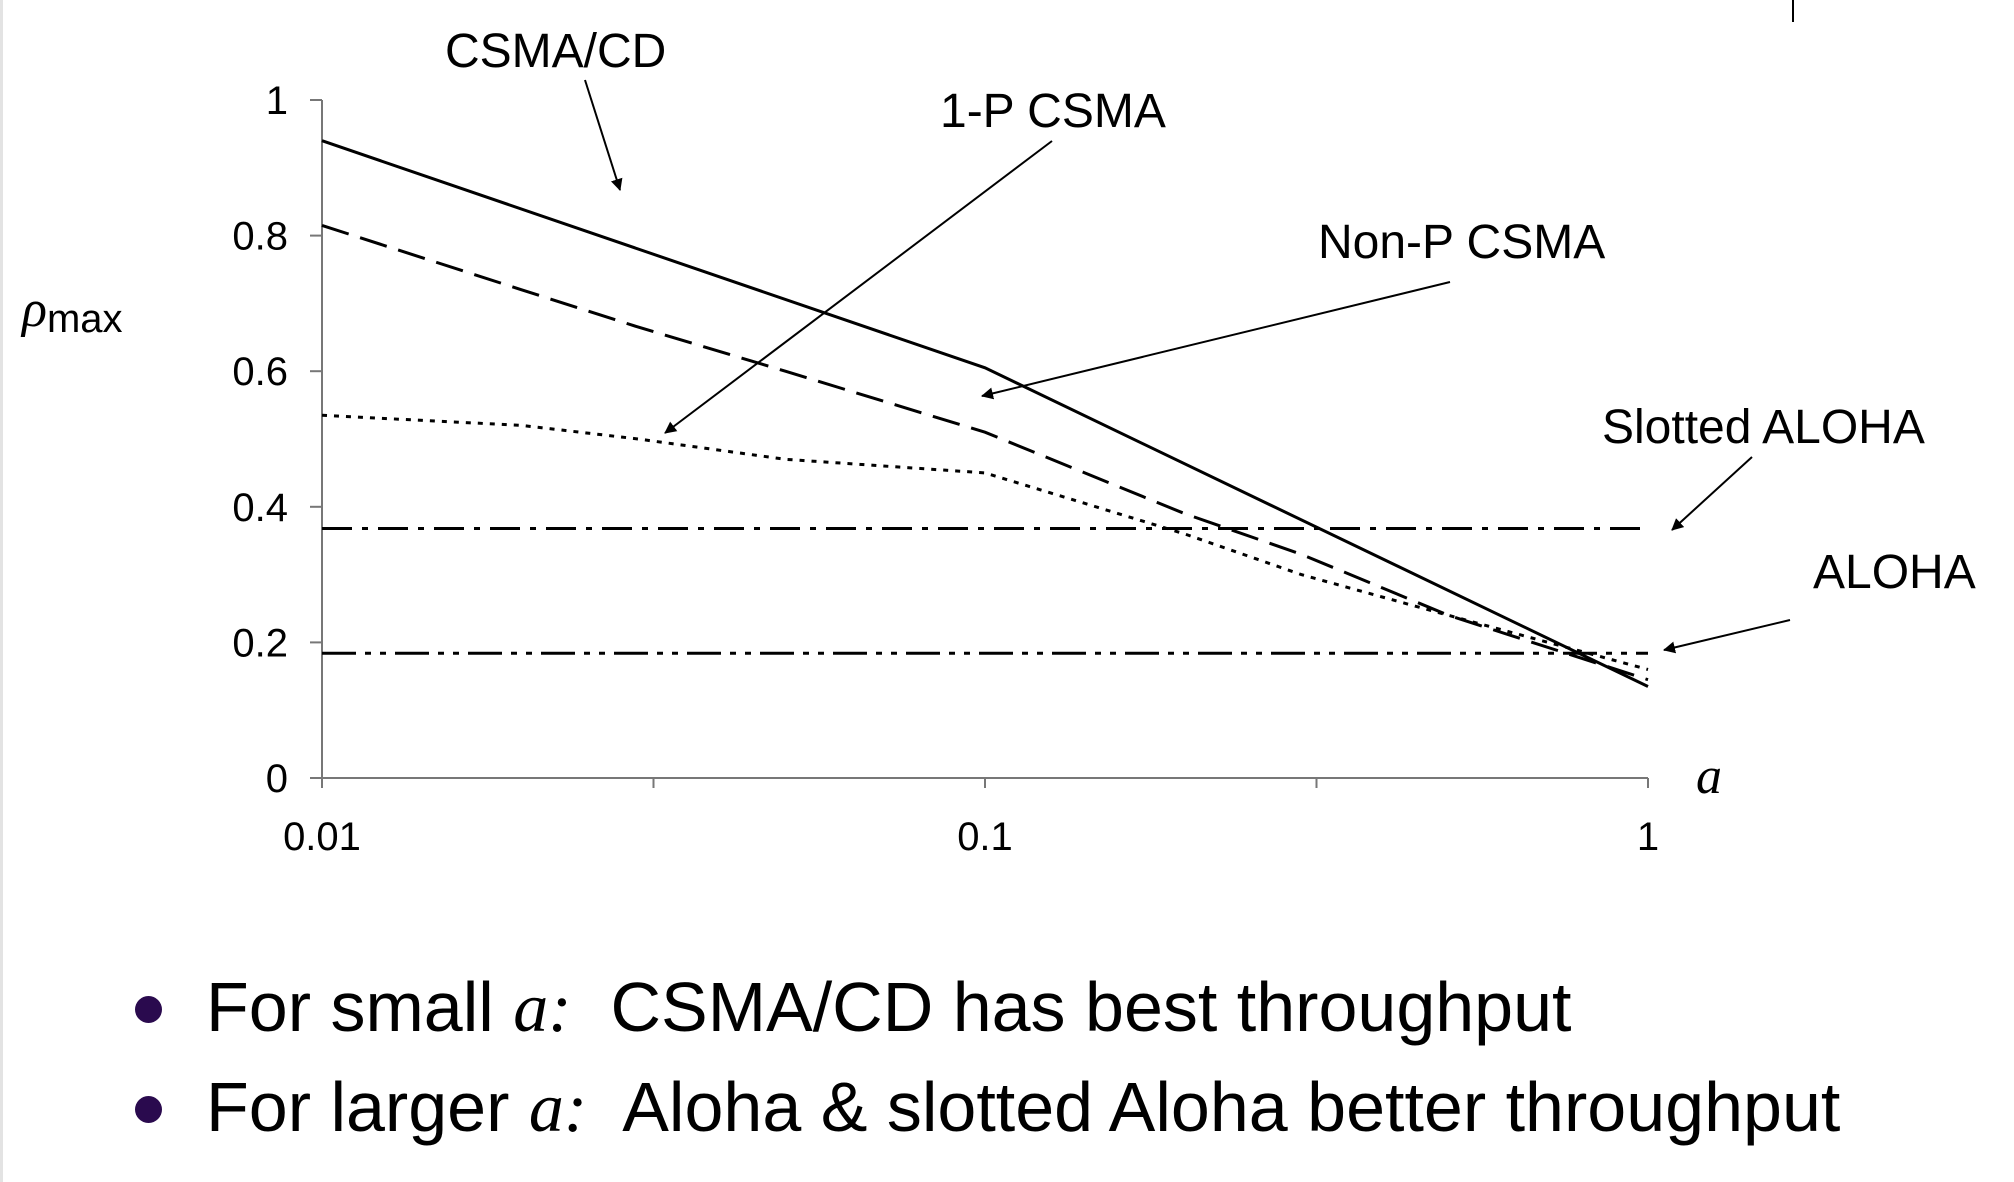  Describe the element at coordinates (260, 237) in the screenshot. I see `y-tick-label: 0.8` at that location.